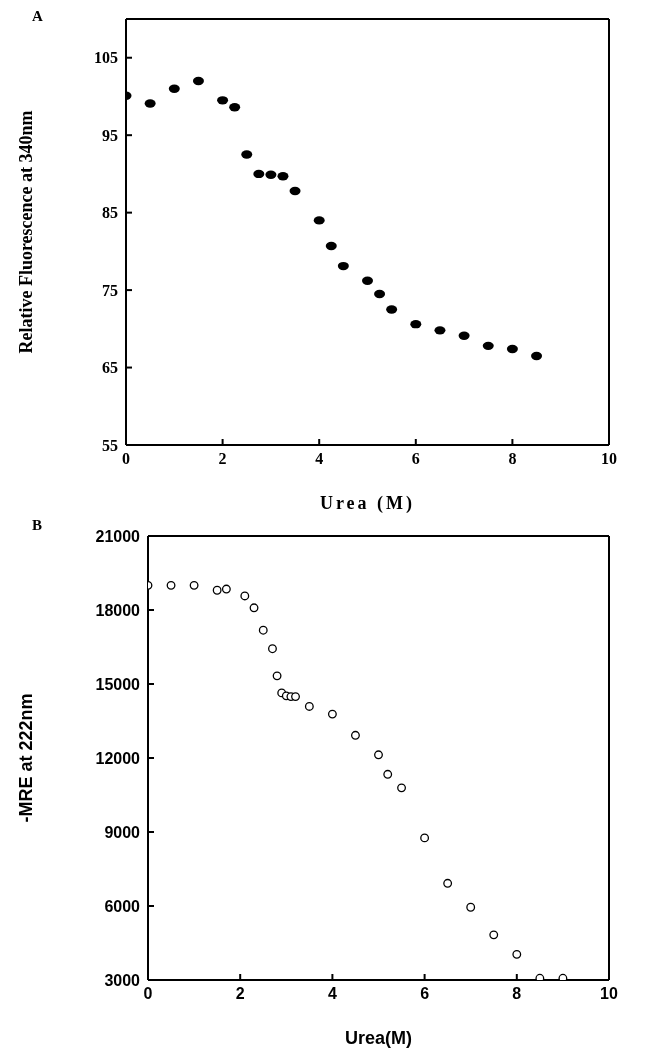 This screenshot has width=647, height=1060. Describe the element at coordinates (110, 445) in the screenshot. I see `y-tick-label: 55` at that location.